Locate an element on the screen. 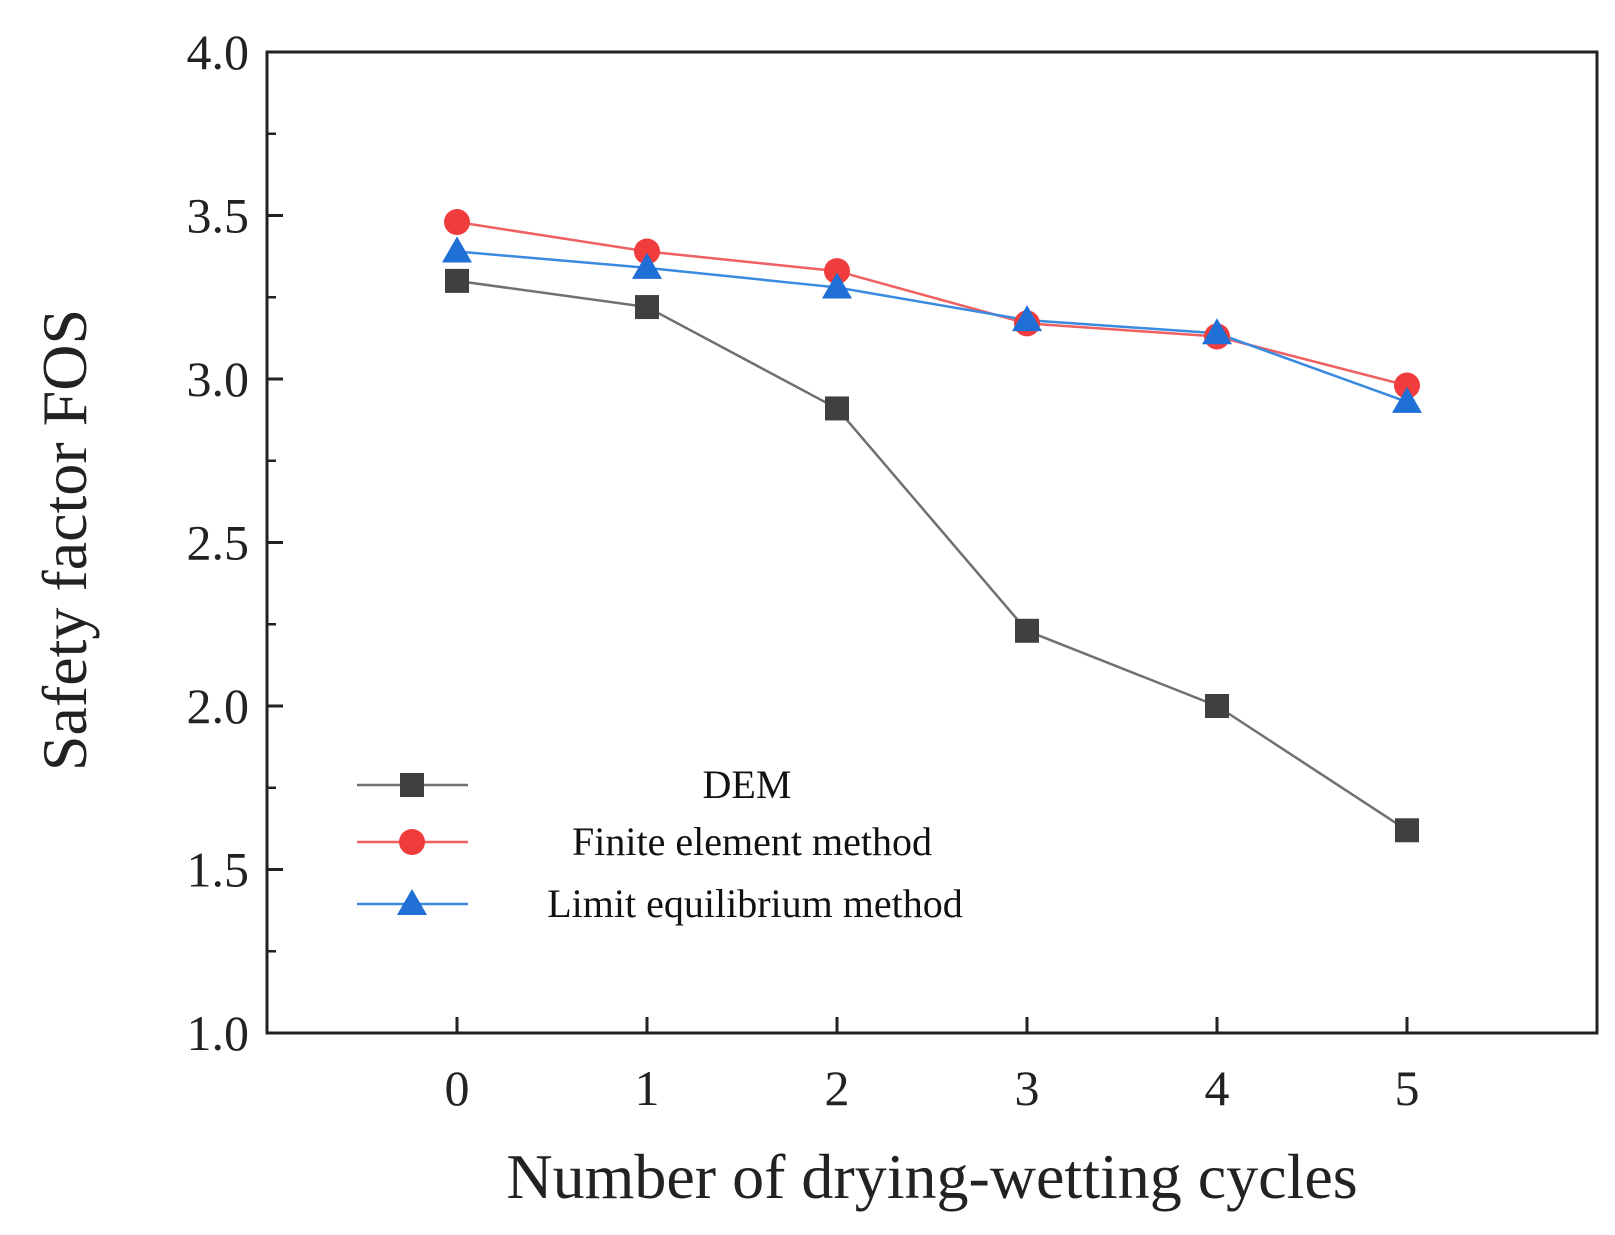 Image resolution: width=1615 pixels, height=1235 pixels. legend-label: DEM is located at coordinates (747, 784).